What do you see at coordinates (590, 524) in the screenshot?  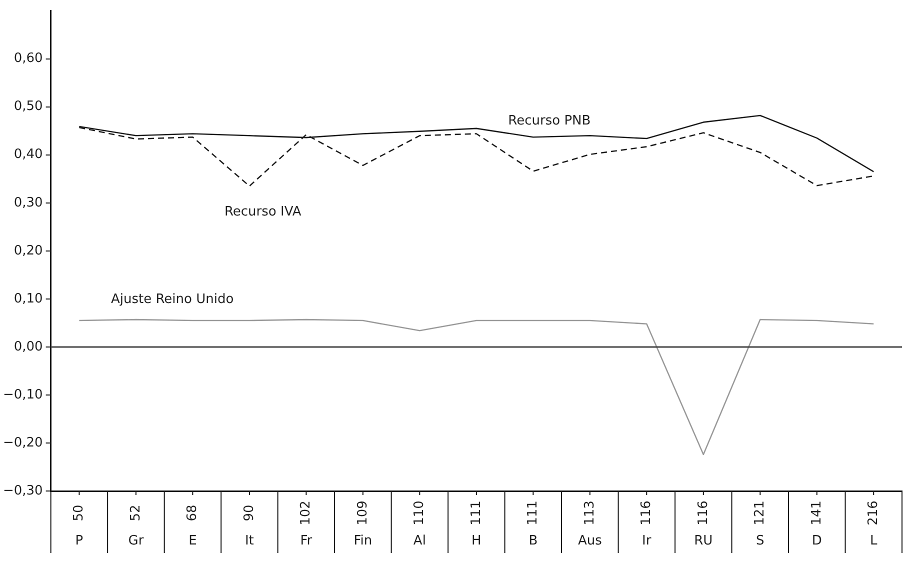 I see `x-tick-label: 113 Aus` at bounding box center [590, 524].